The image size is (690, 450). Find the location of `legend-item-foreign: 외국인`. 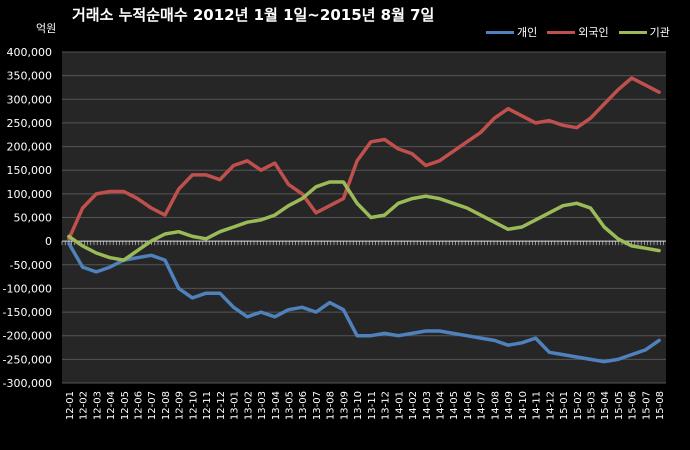

legend-item-foreign: 외국인 is located at coordinates (578, 32).